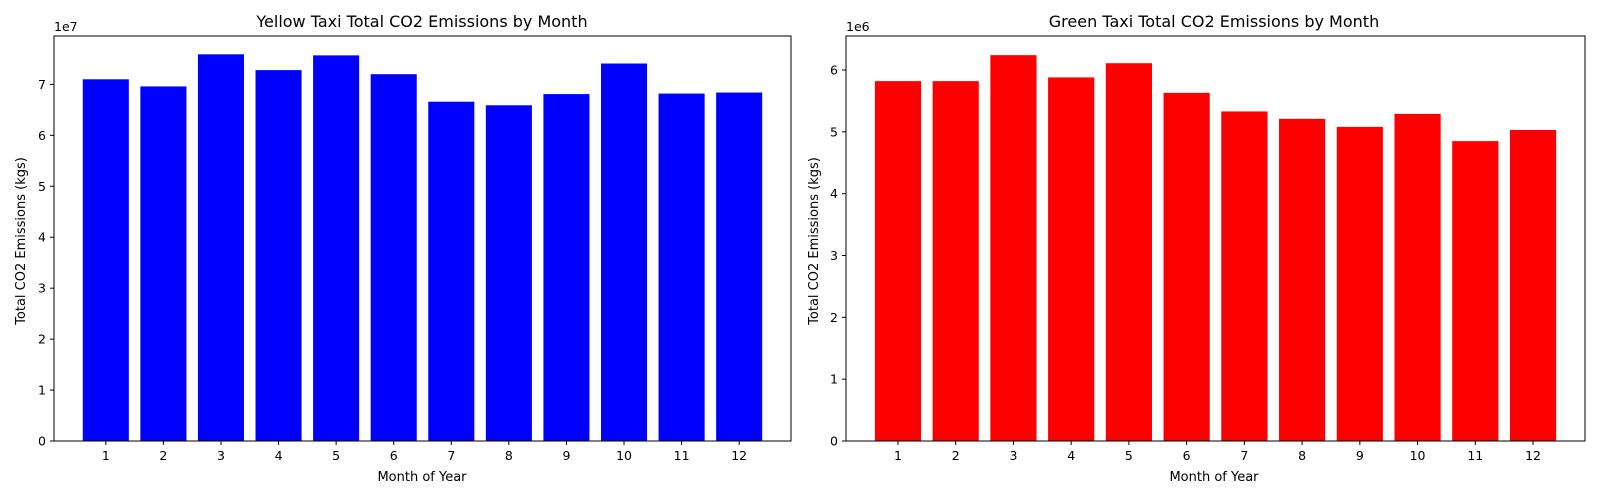 This screenshot has width=1600, height=500. I want to click on y-tick-label: 7, so click(42, 84).